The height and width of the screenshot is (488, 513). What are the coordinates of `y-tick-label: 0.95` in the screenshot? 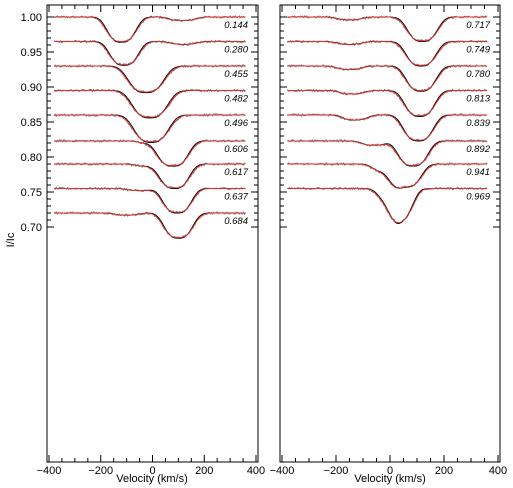 It's located at (31, 53).